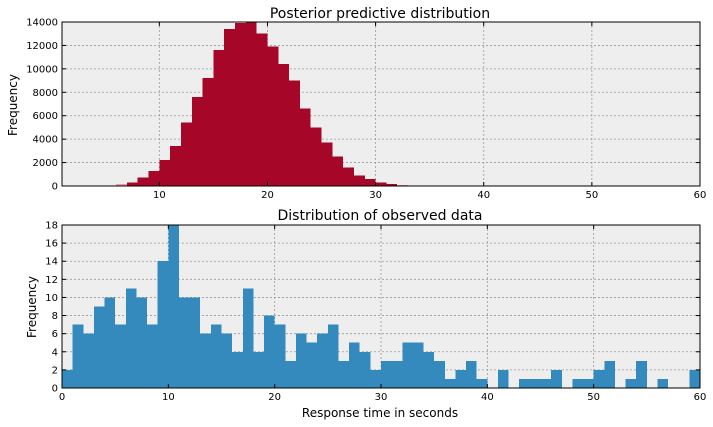 The image size is (713, 427). What do you see at coordinates (42, 46) in the screenshot?
I see `posterior-ytick-label: 12000` at bounding box center [42, 46].